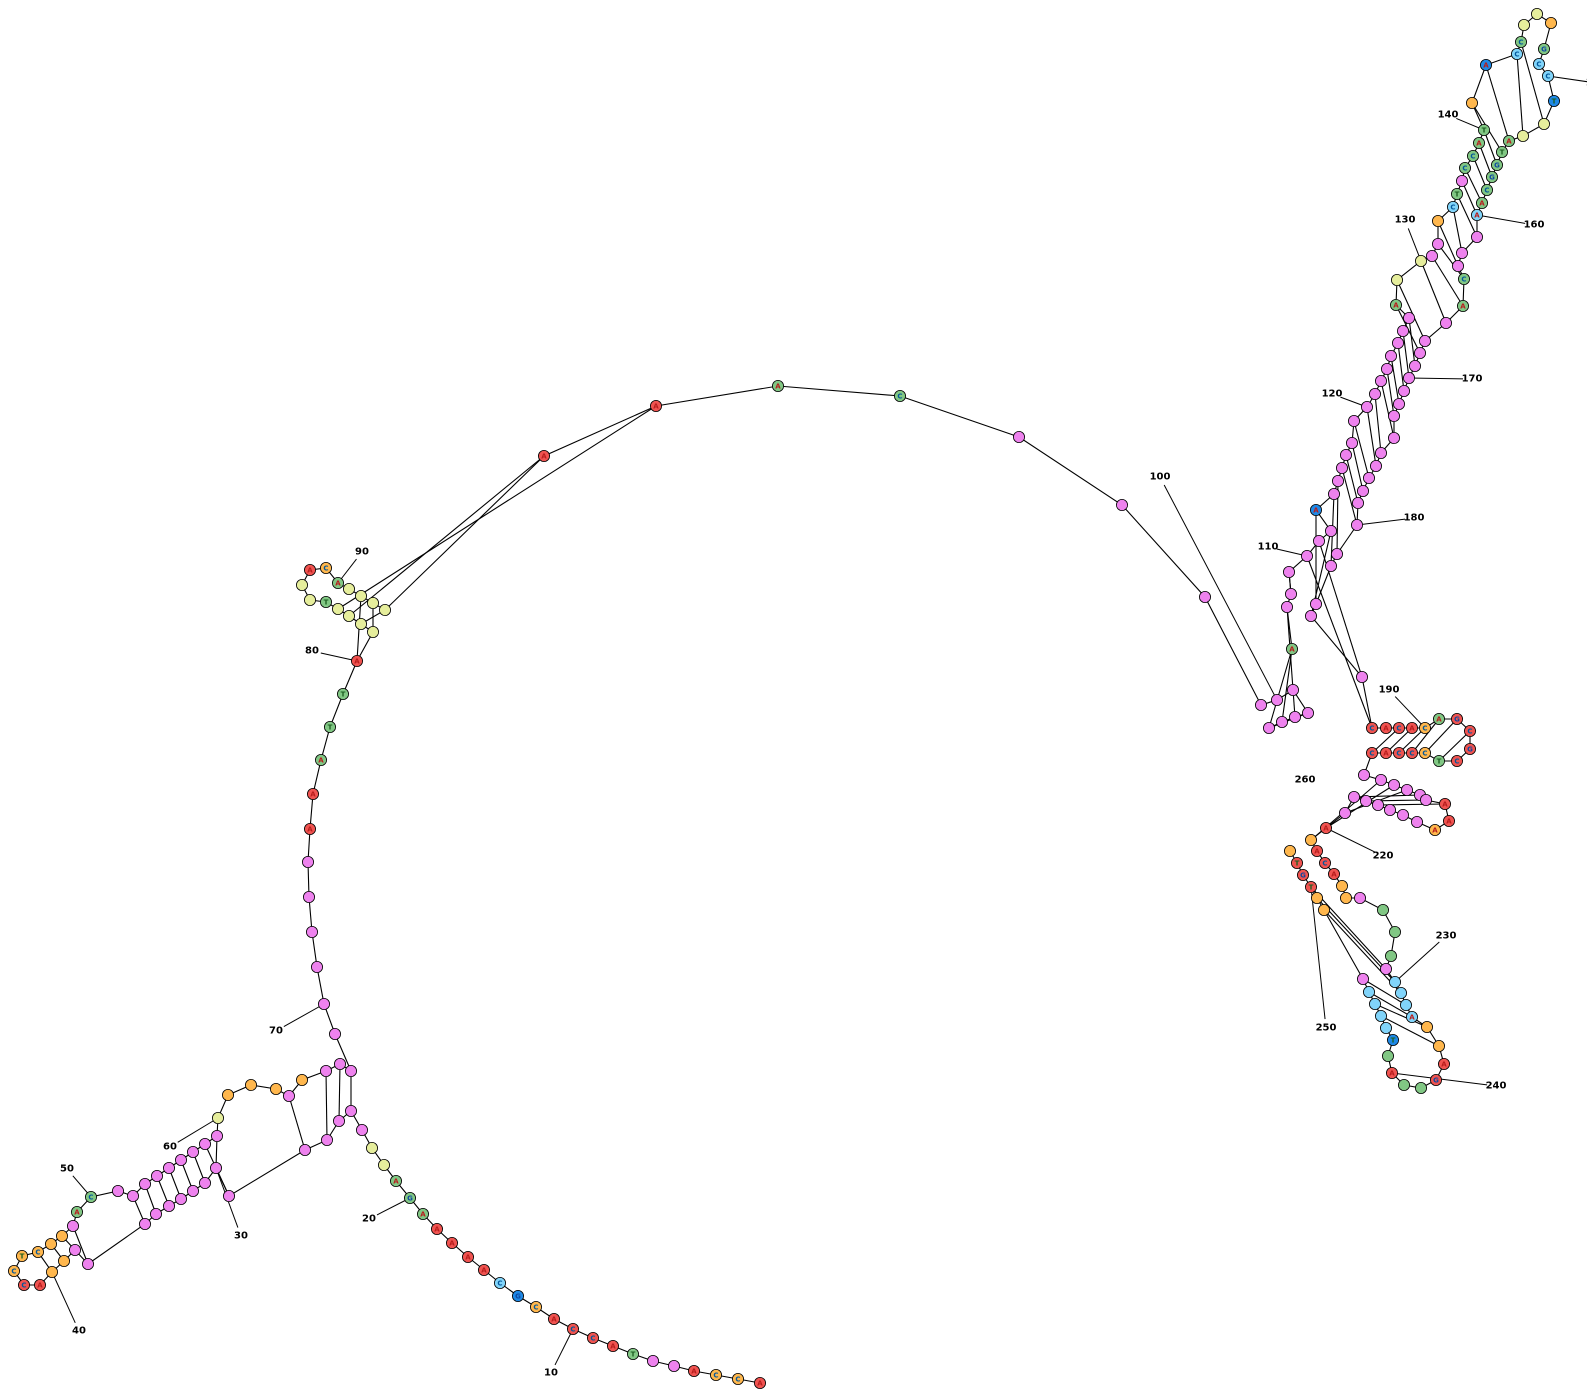  What do you see at coordinates (1405, 220) in the screenshot?
I see `position-label-130: 130` at bounding box center [1405, 220].